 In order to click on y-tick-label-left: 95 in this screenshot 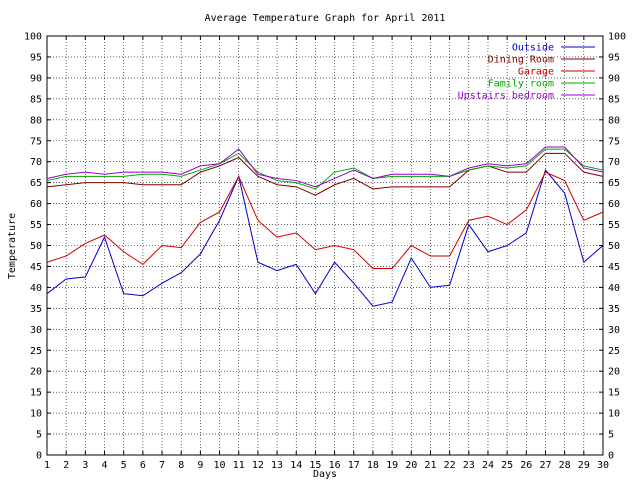, I will do `click(36, 57)`.